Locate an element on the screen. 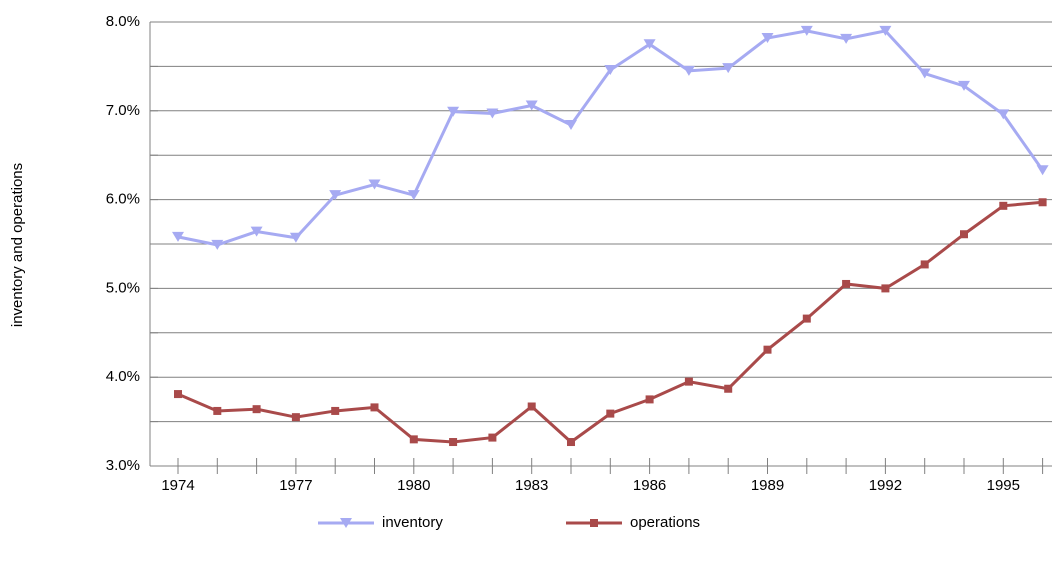 This screenshot has width=1055, height=561. x-tick-label: 1995 is located at coordinates (1003, 485).